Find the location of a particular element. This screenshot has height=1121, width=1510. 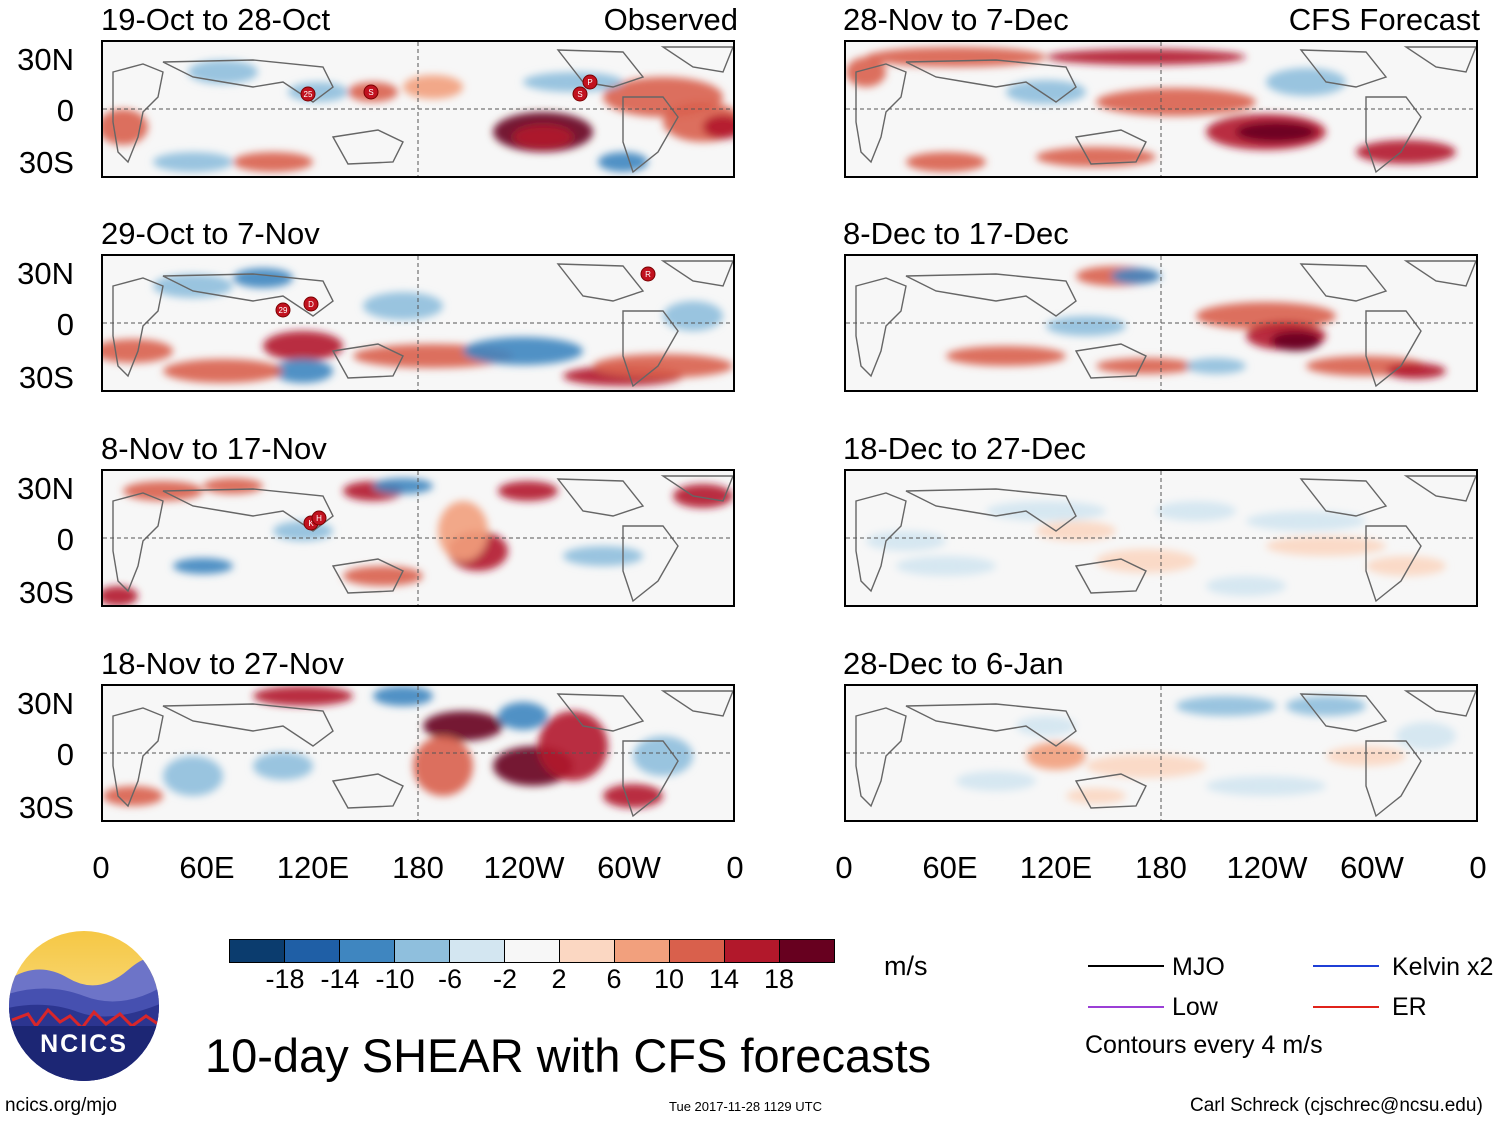

panel-title-5: 28-Nov to 7-Dec is located at coordinates (956, 19).